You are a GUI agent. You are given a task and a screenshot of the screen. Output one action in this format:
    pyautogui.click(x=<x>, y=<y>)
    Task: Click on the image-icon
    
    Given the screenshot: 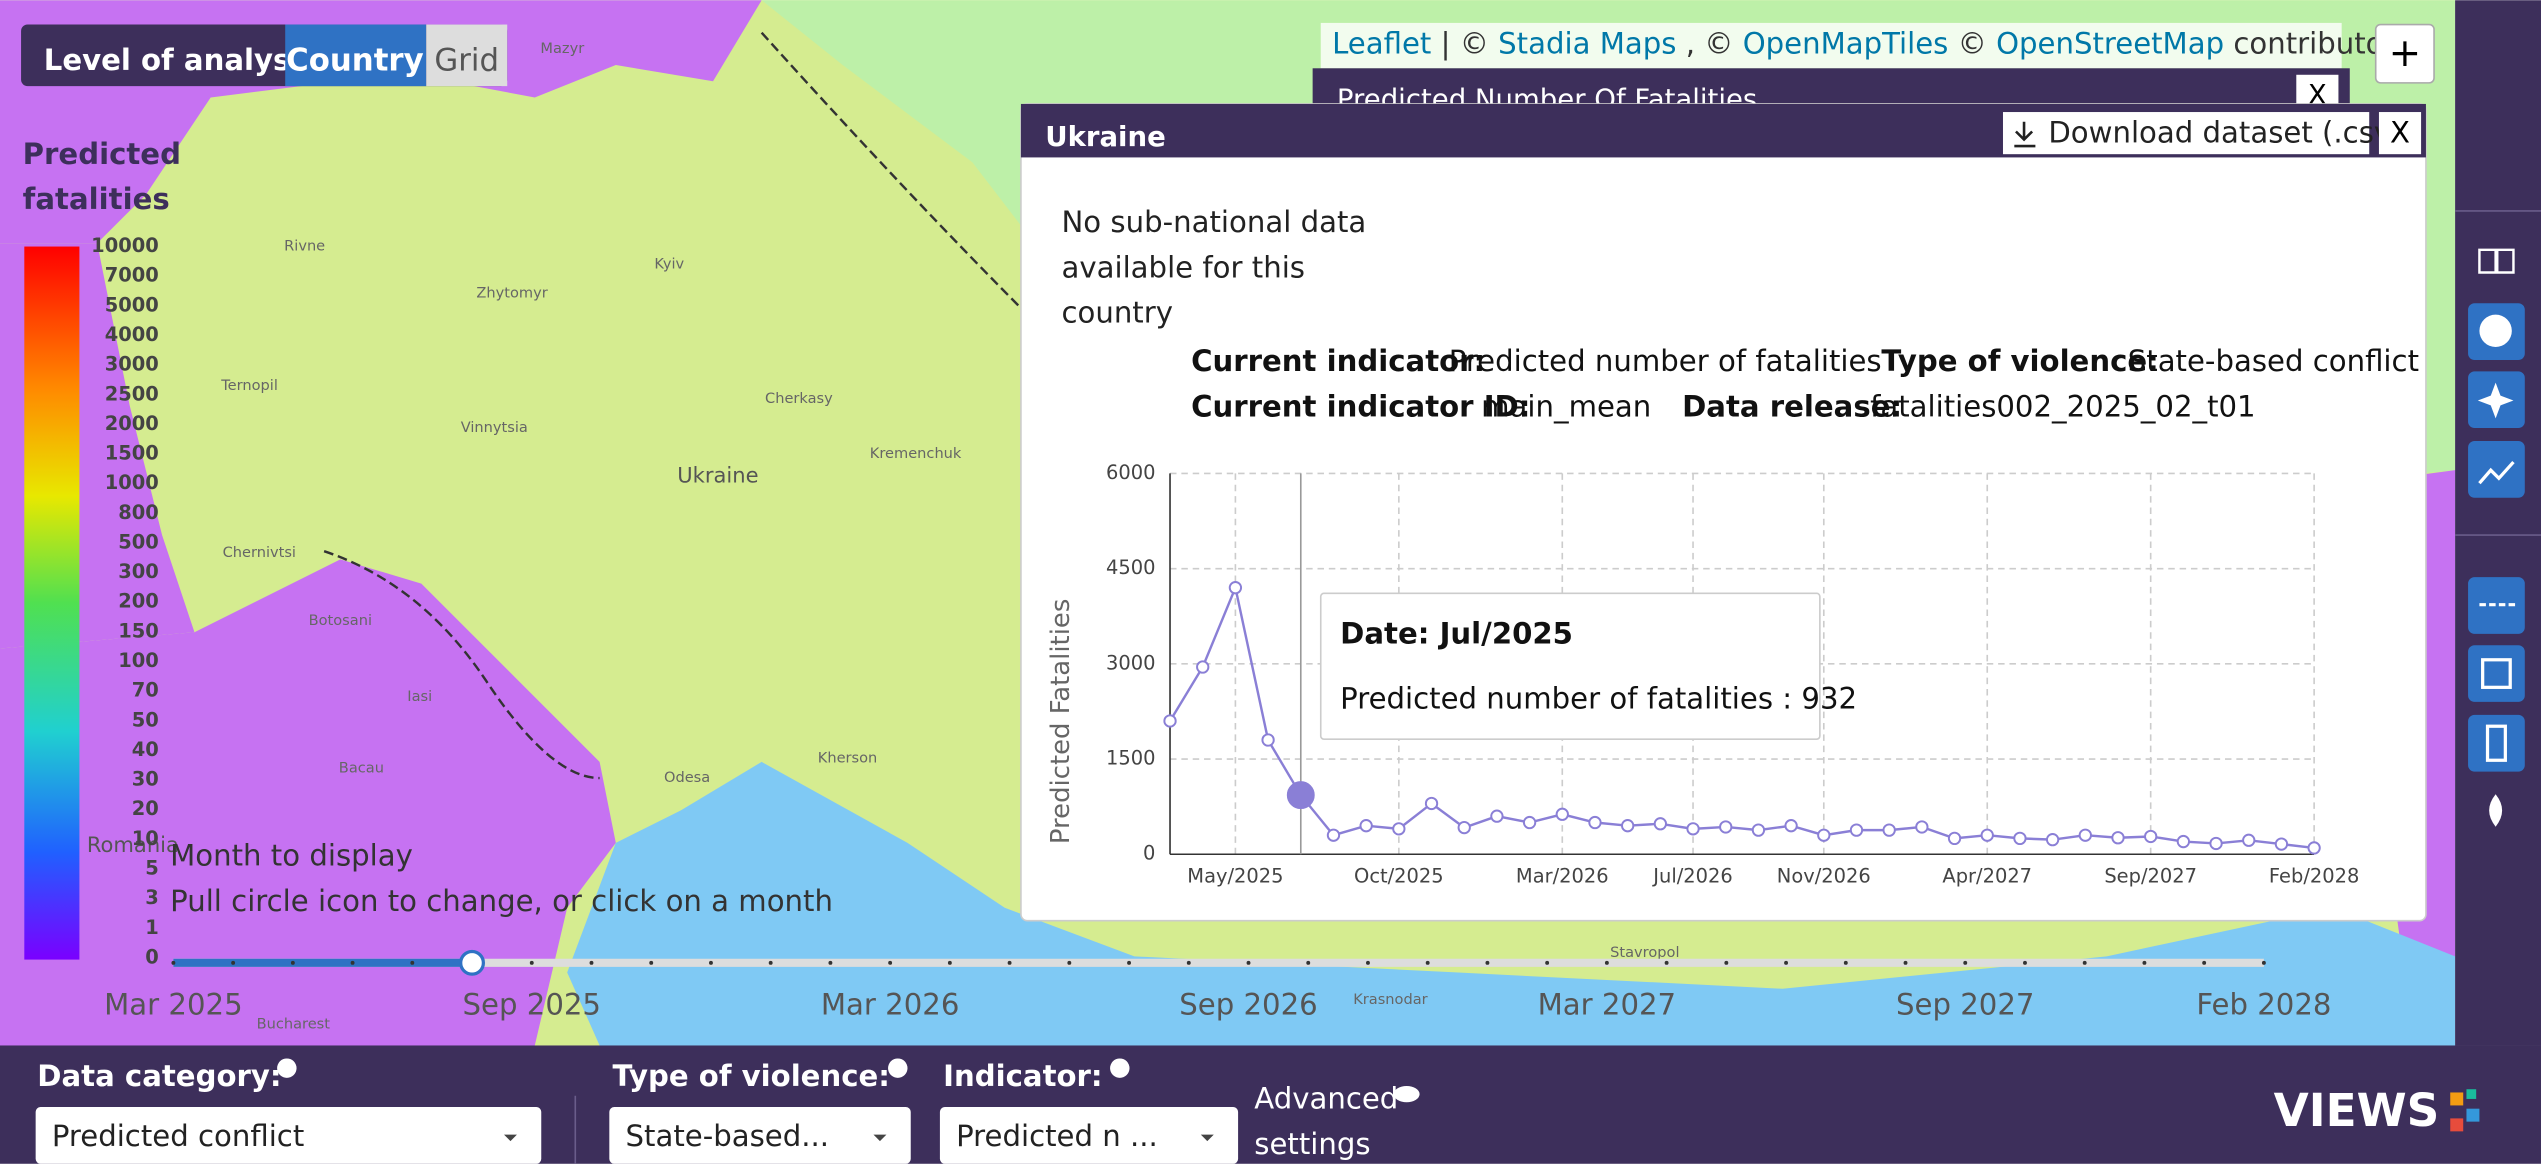 What is the action you would take?
    pyautogui.click(x=2496, y=673)
    